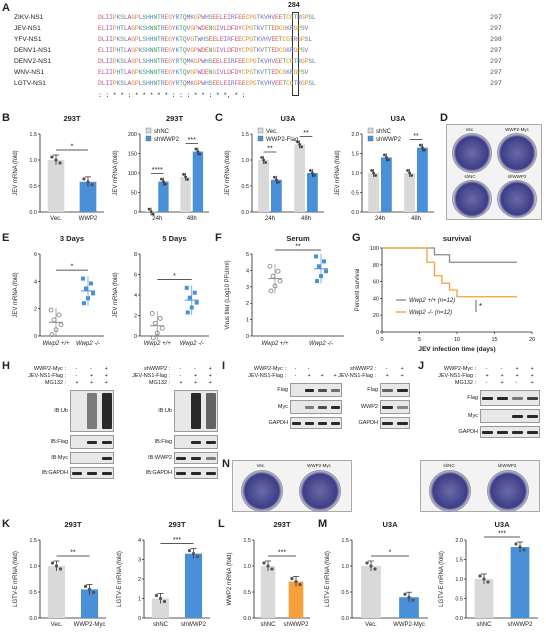 This screenshot has height=638, width=546. What do you see at coordinates (174, 238) in the screenshot?
I see `chart-title: 5 Days` at bounding box center [174, 238].